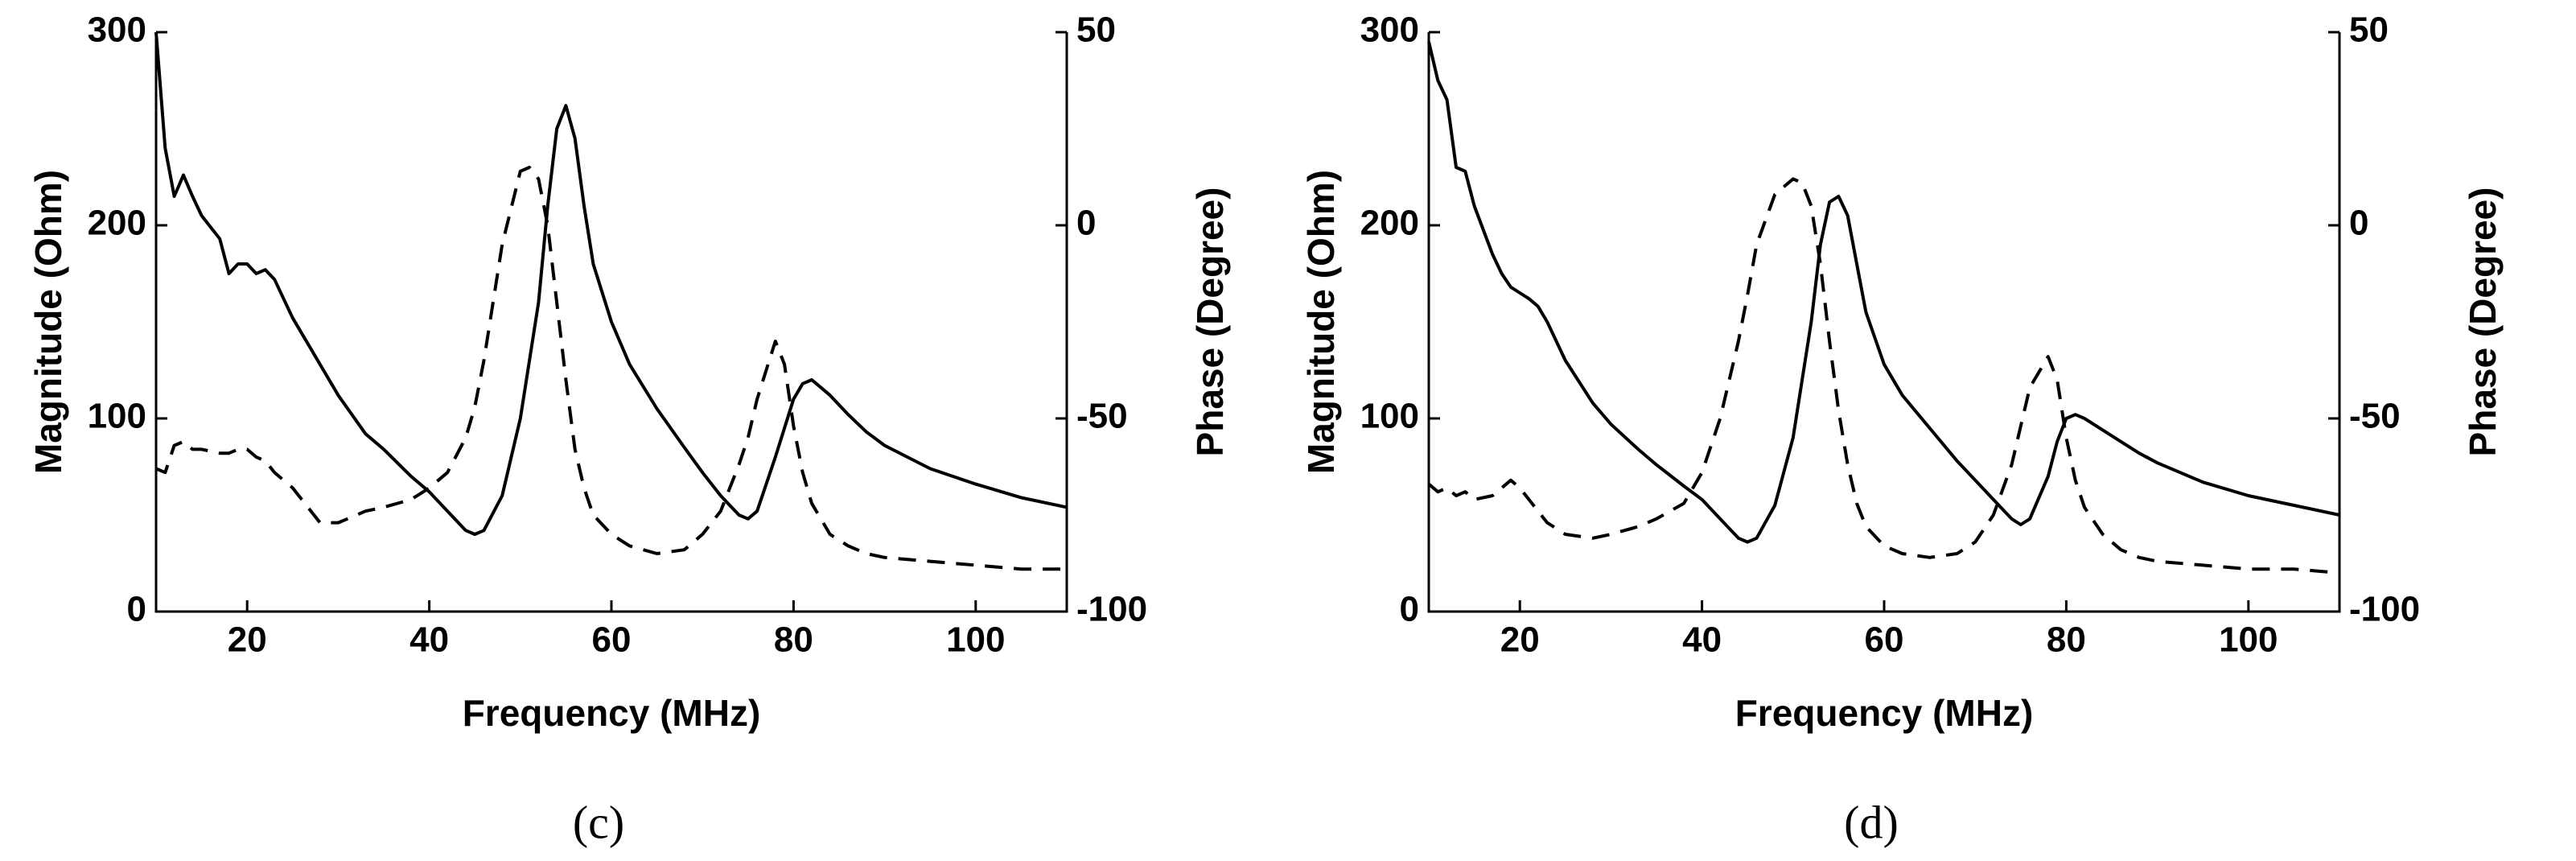  What do you see at coordinates (1871, 822) in the screenshot?
I see `caption: (d)` at bounding box center [1871, 822].